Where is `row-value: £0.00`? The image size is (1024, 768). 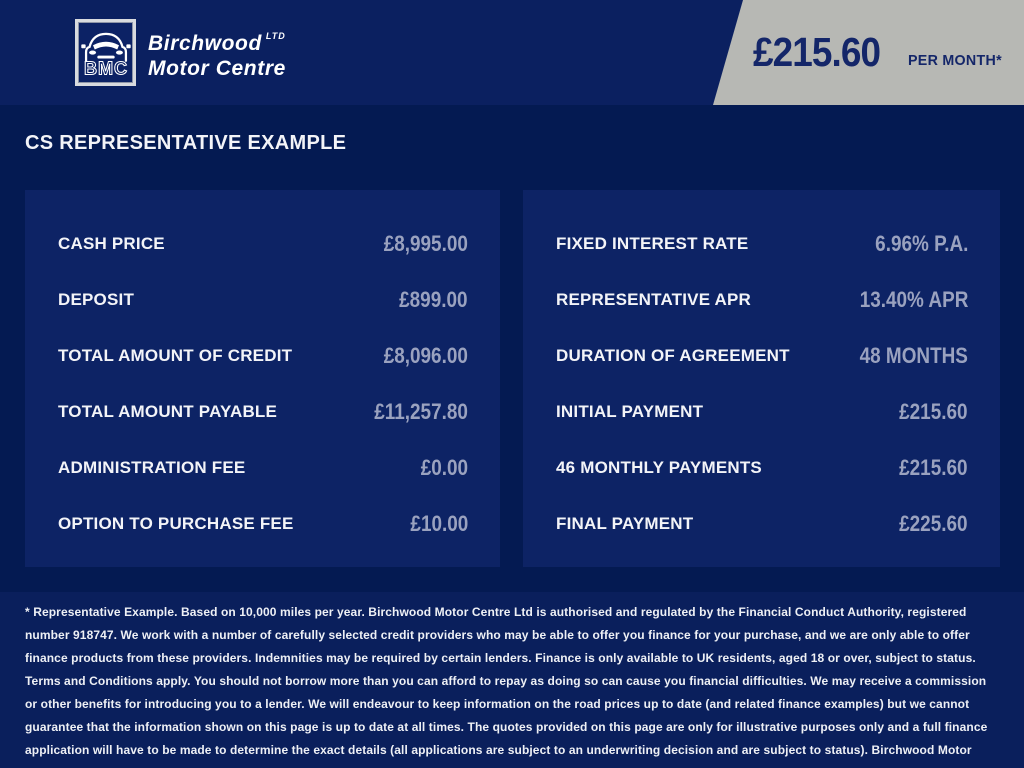
row-value: £0.00 is located at coordinates (444, 467).